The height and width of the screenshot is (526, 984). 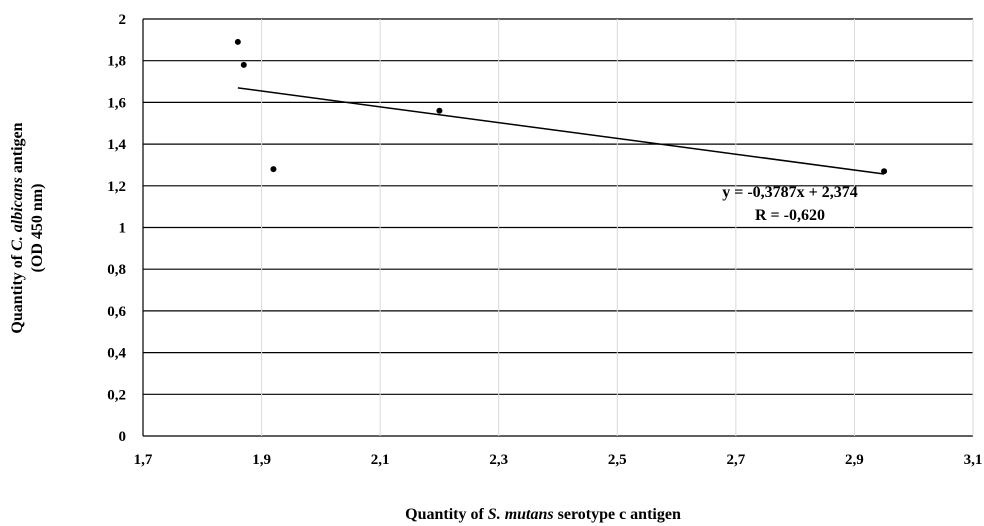 I want to click on y-tick-label: 2, so click(x=123, y=20).